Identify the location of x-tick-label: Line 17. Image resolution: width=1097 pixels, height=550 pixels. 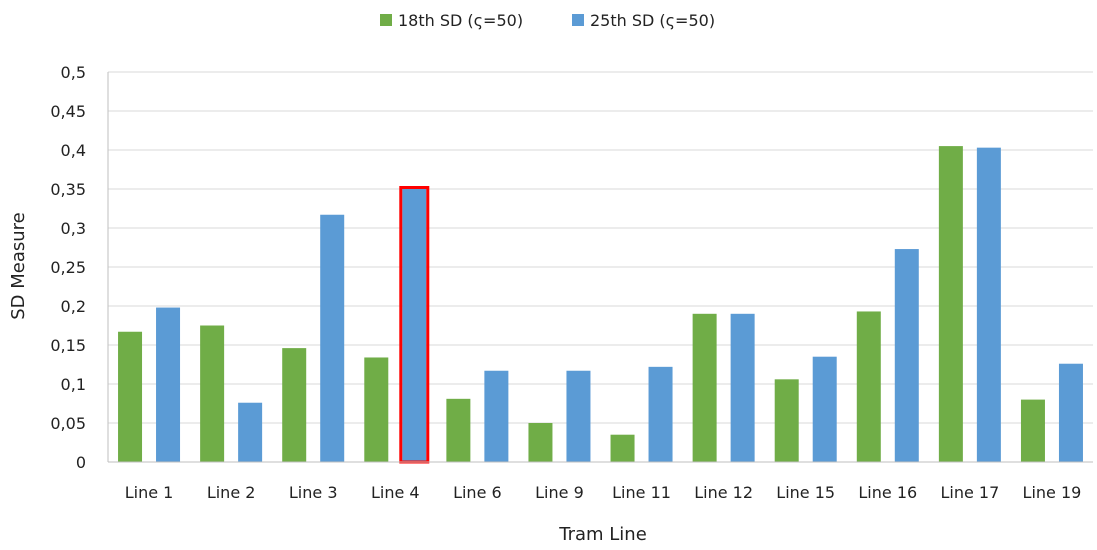
(969, 492).